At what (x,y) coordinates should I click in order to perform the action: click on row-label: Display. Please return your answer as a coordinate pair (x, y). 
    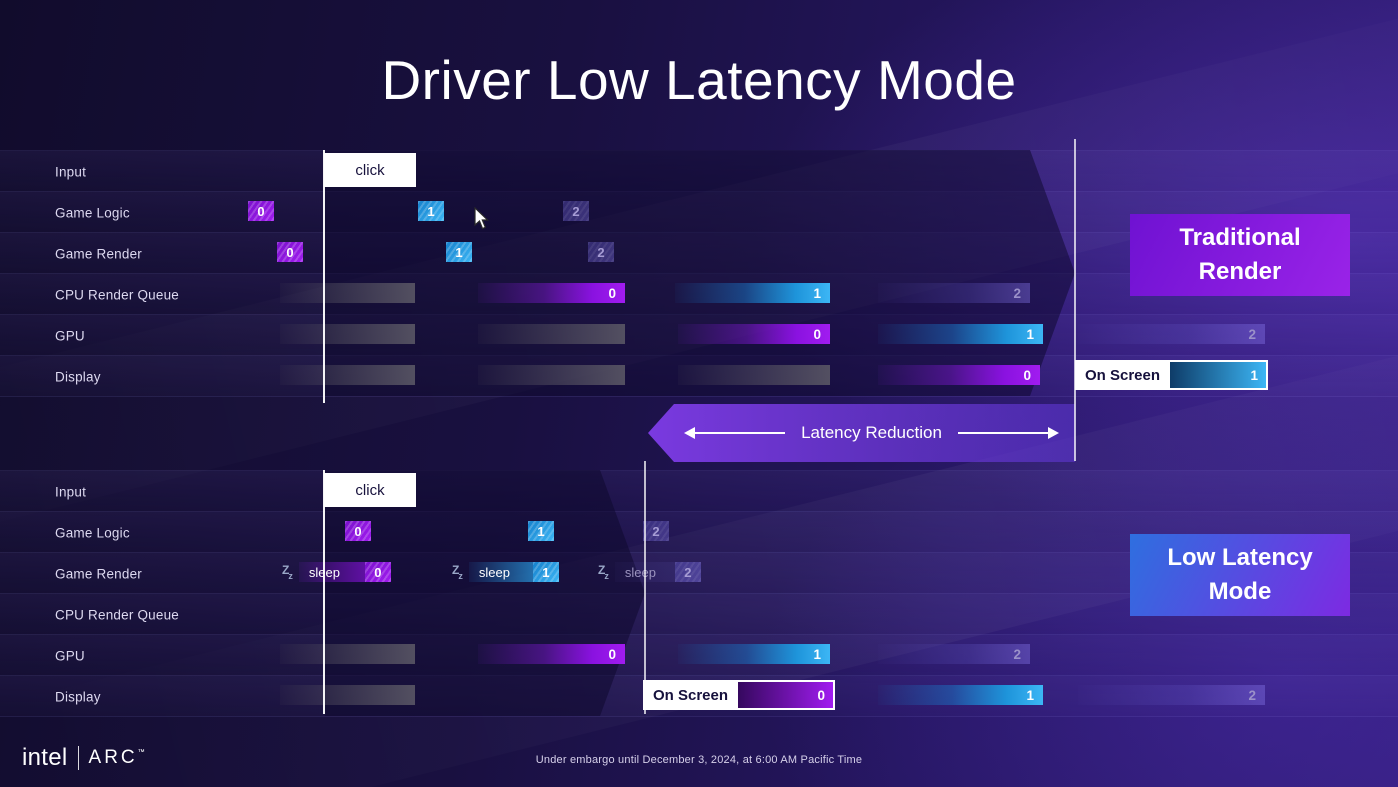
    Looking at the image, I should click on (78, 696).